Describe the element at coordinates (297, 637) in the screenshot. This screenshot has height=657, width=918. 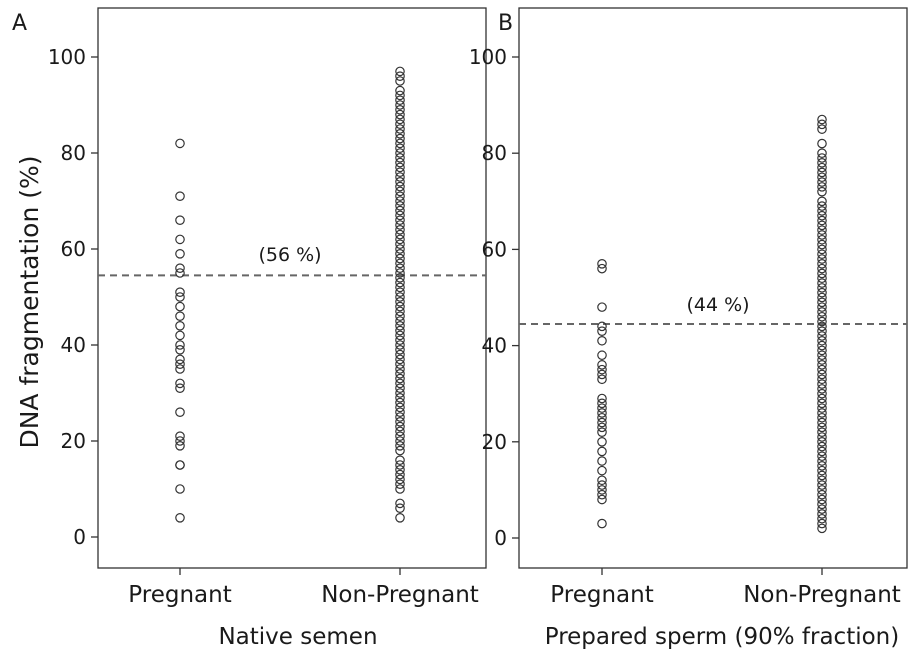
I see `x-axis-label-A: Native semen` at that location.